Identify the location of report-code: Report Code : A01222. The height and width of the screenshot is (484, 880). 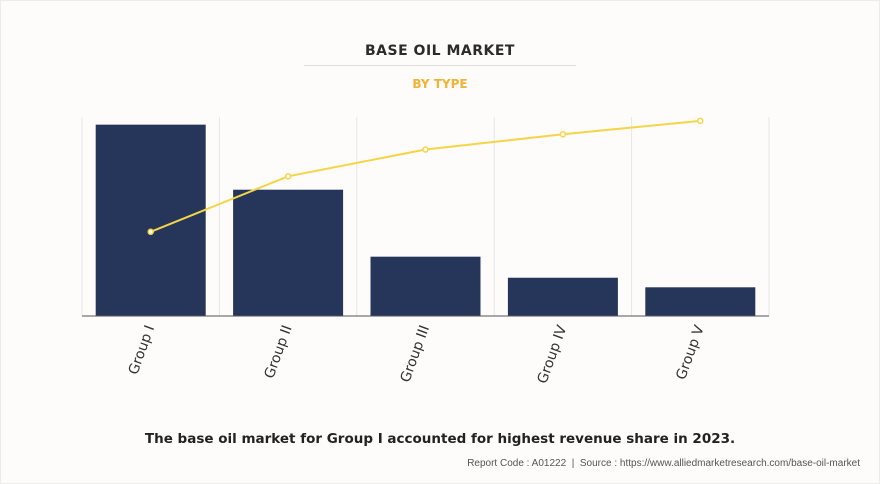
(517, 463).